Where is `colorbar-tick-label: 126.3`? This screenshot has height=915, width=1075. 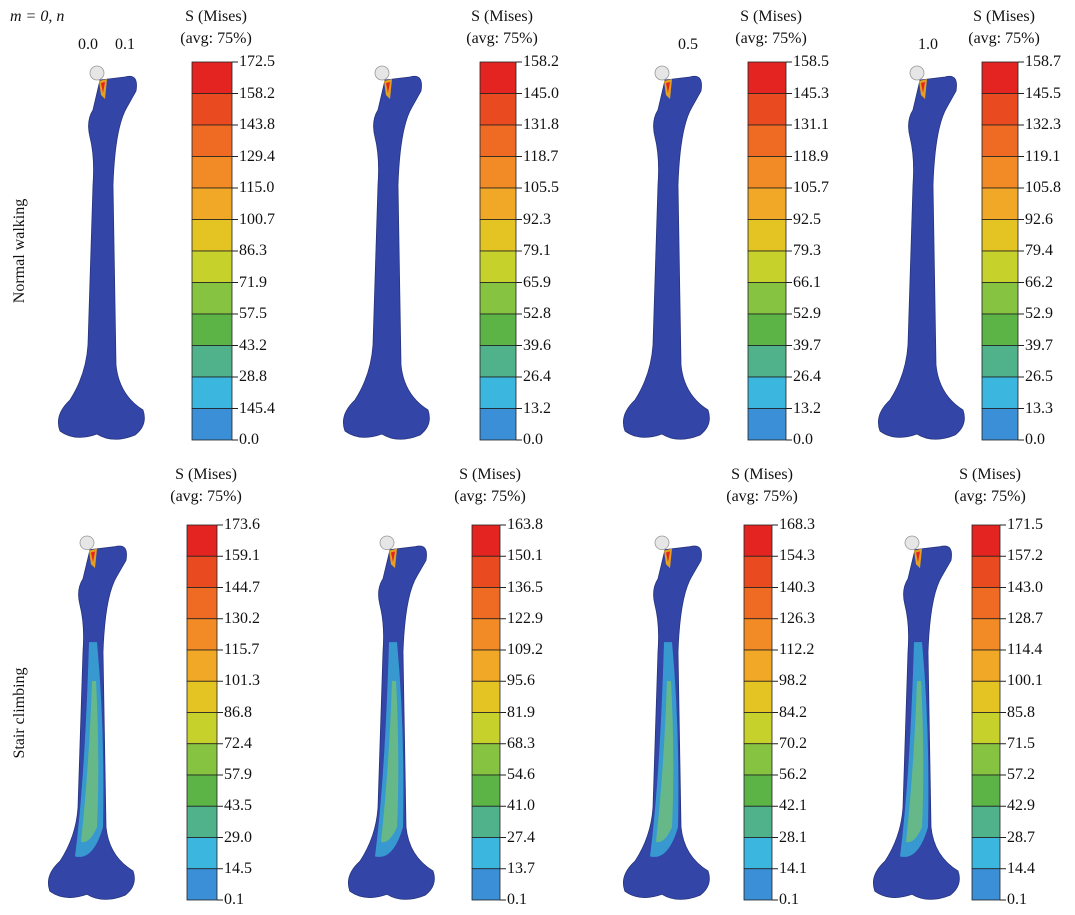
colorbar-tick-label: 126.3 is located at coordinates (797, 618).